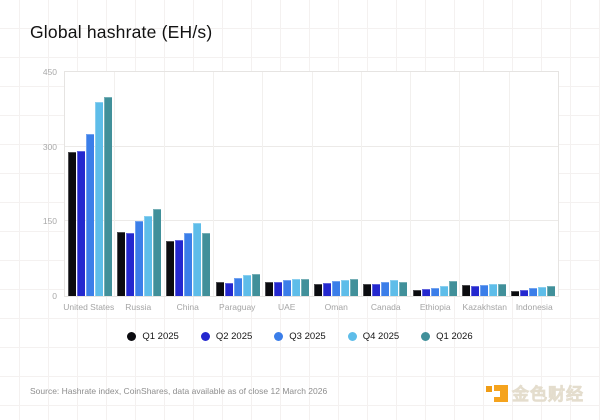 The image size is (600, 420). Describe the element at coordinates (54, 296) in the screenshot. I see `y-tick-label-0: 0` at that location.